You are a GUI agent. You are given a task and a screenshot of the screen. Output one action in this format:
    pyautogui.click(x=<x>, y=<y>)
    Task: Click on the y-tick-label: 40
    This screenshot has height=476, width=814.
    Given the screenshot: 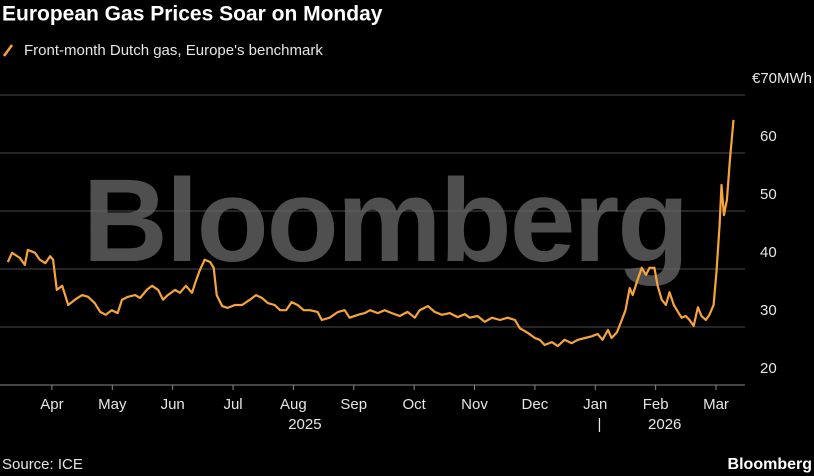 What is the action you would take?
    pyautogui.click(x=768, y=252)
    